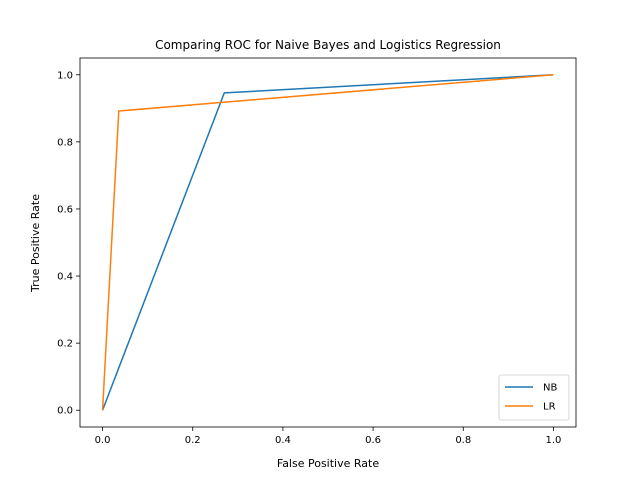 This screenshot has width=640, height=480. I want to click on y-tick-label: 0.0, so click(65, 411).